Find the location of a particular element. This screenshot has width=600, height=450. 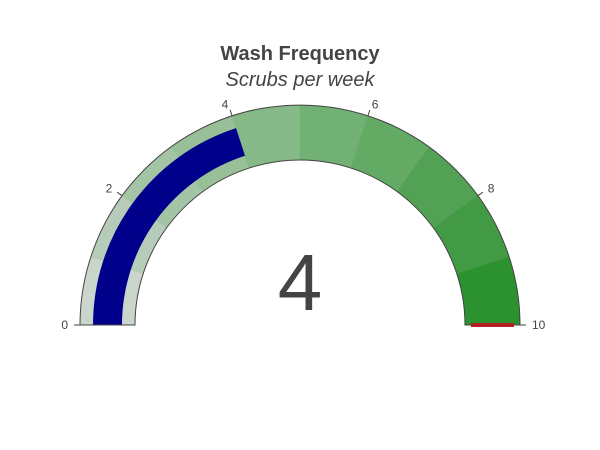

gauge-value-bar-group is located at coordinates (169, 226).